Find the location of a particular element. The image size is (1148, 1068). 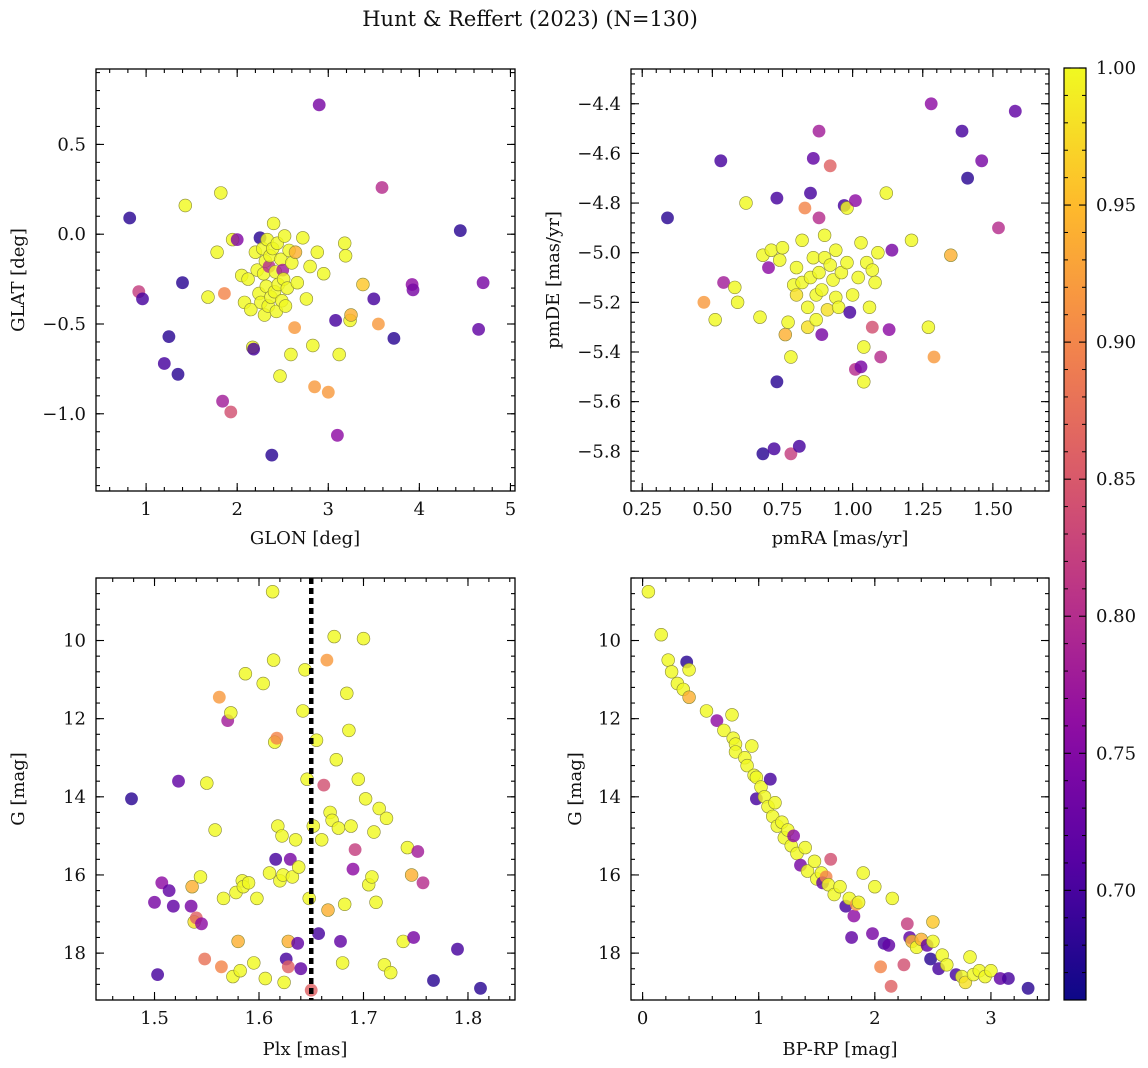

colorbar-tick-label: 0.90 is located at coordinates (1116, 342).